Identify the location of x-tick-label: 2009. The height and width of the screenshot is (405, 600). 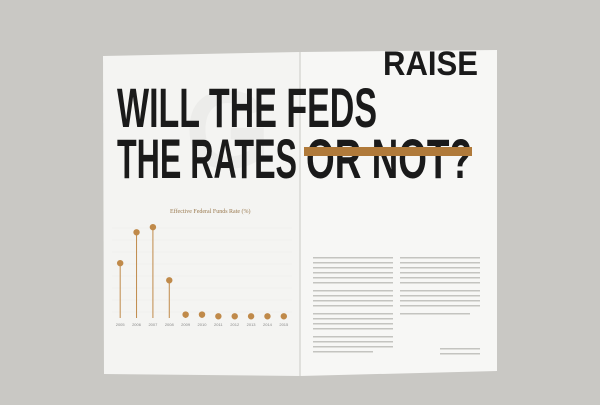
(186, 324).